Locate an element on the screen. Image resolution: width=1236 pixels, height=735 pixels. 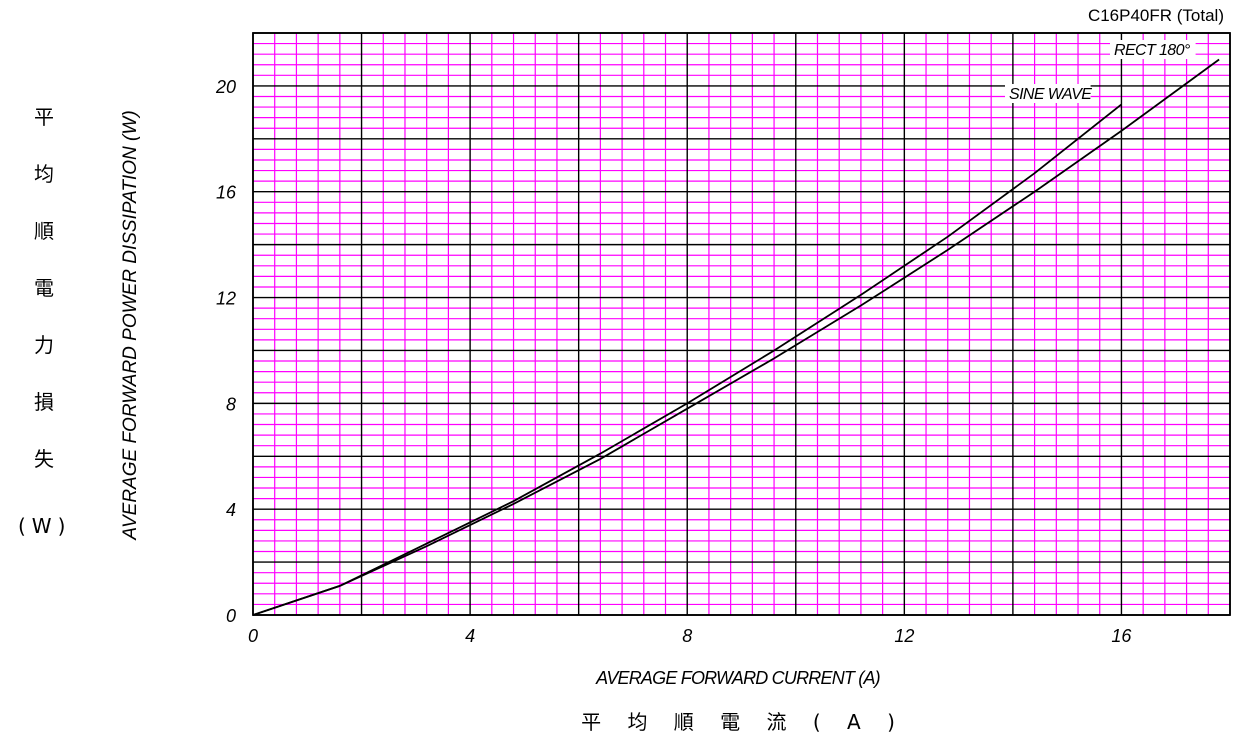
y-axis-title-cjk: 平 均 順 電 力 損 失 is located at coordinates (44, 299).